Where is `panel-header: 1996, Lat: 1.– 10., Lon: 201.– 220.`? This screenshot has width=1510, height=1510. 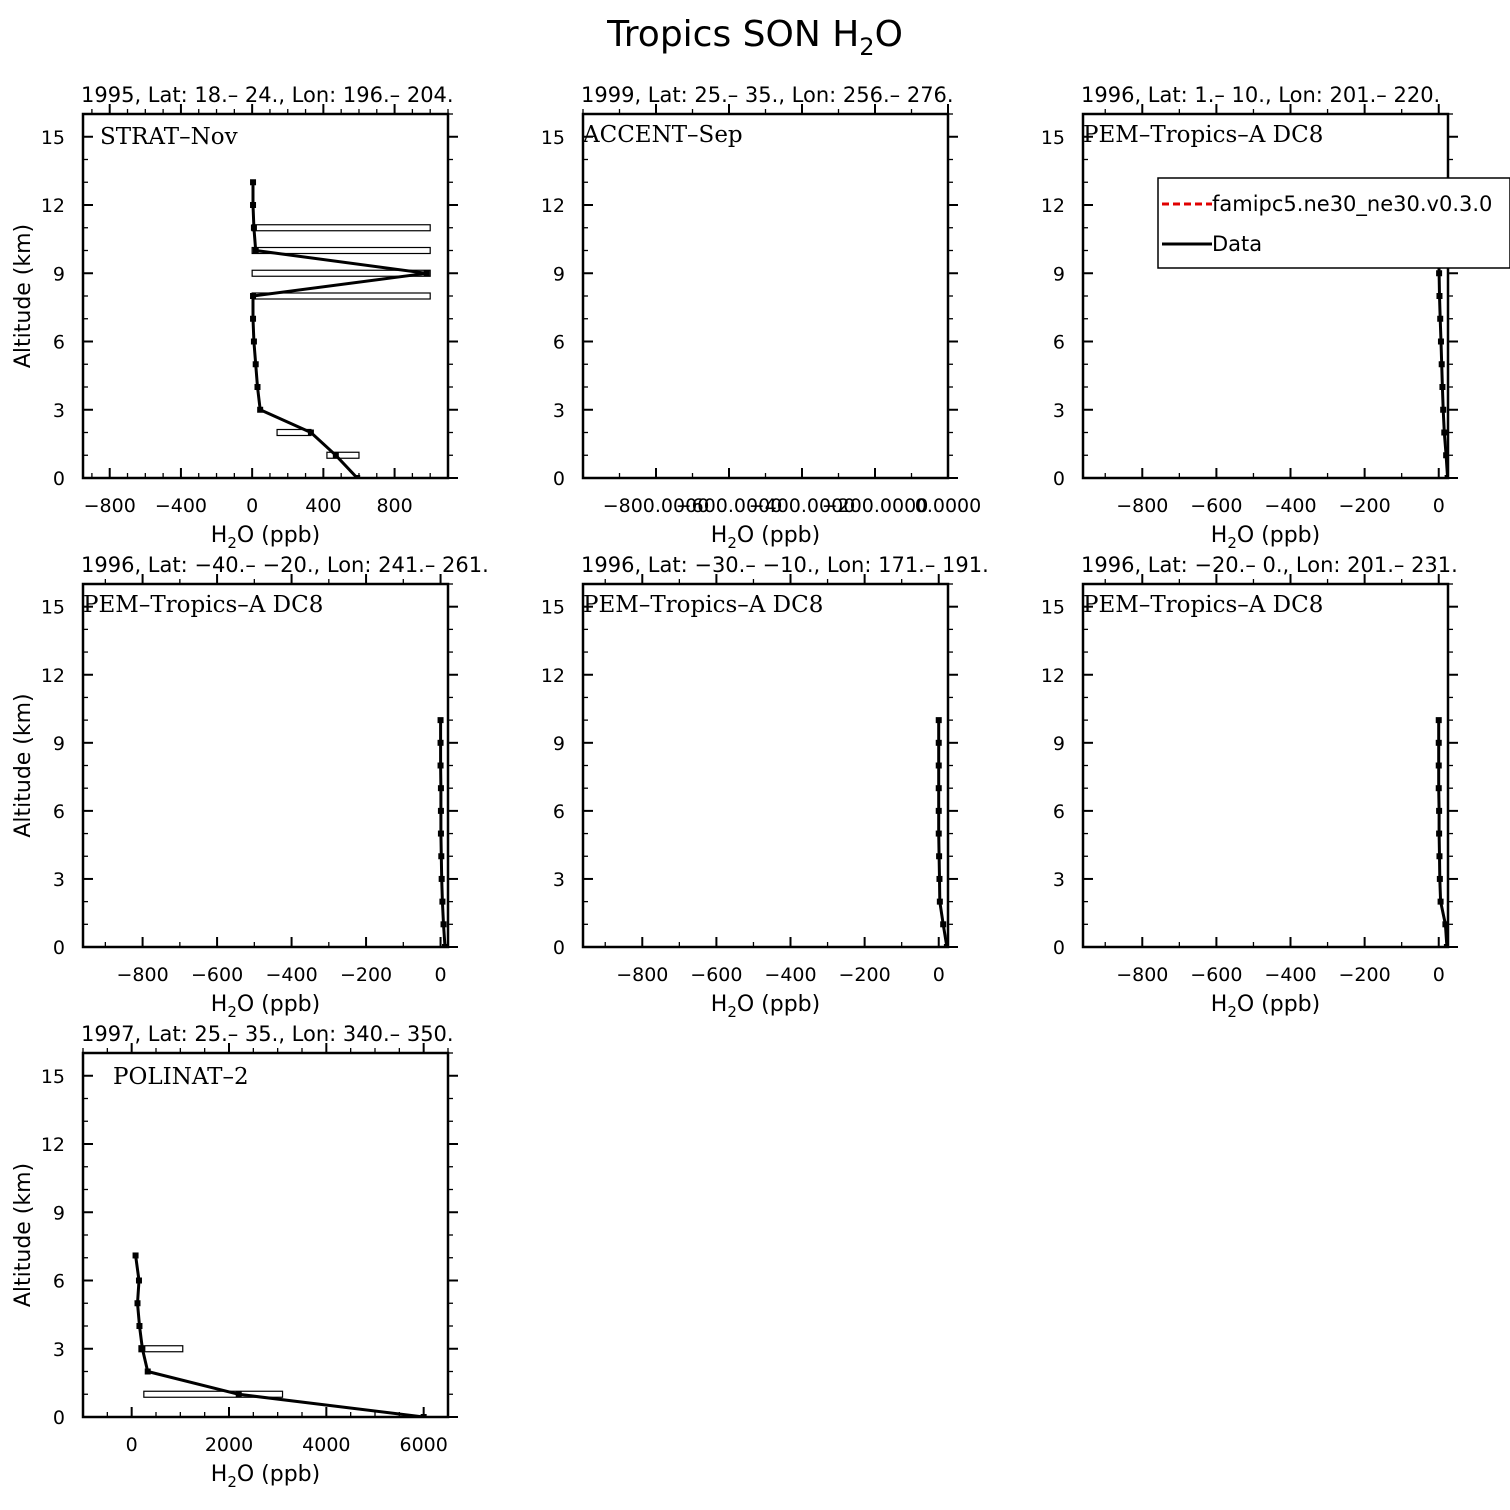
panel-header: 1996, Lat: 1.– 10., Lon: 201.– 220. is located at coordinates (1260, 95).